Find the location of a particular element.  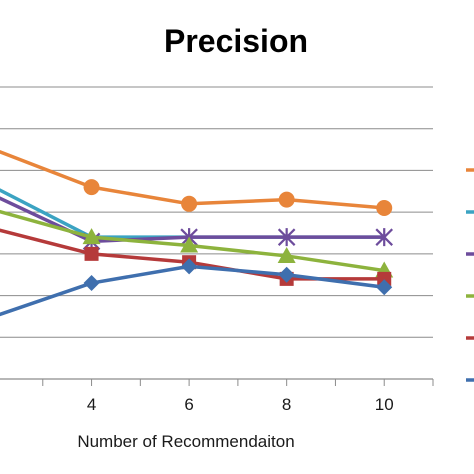

axes is located at coordinates (217, 382).